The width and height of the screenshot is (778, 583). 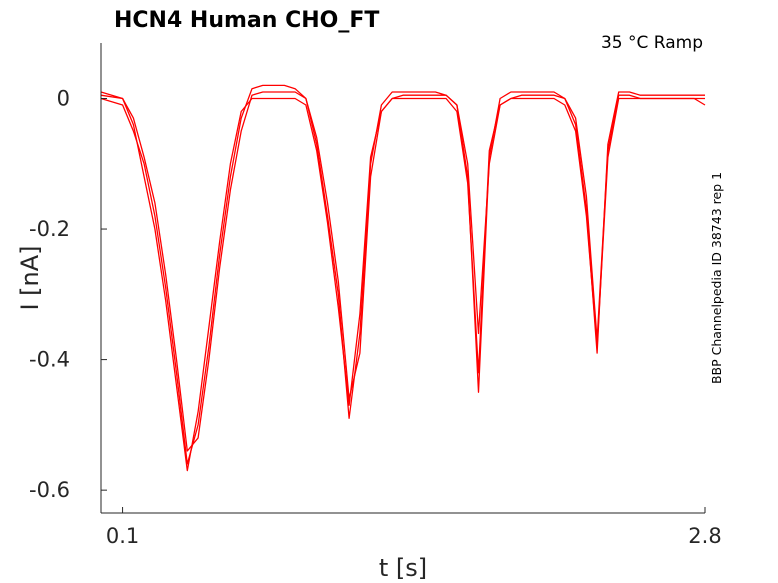 What do you see at coordinates (246, 20) in the screenshot?
I see `chart-title: HCN4 Human CHO_FT` at bounding box center [246, 20].